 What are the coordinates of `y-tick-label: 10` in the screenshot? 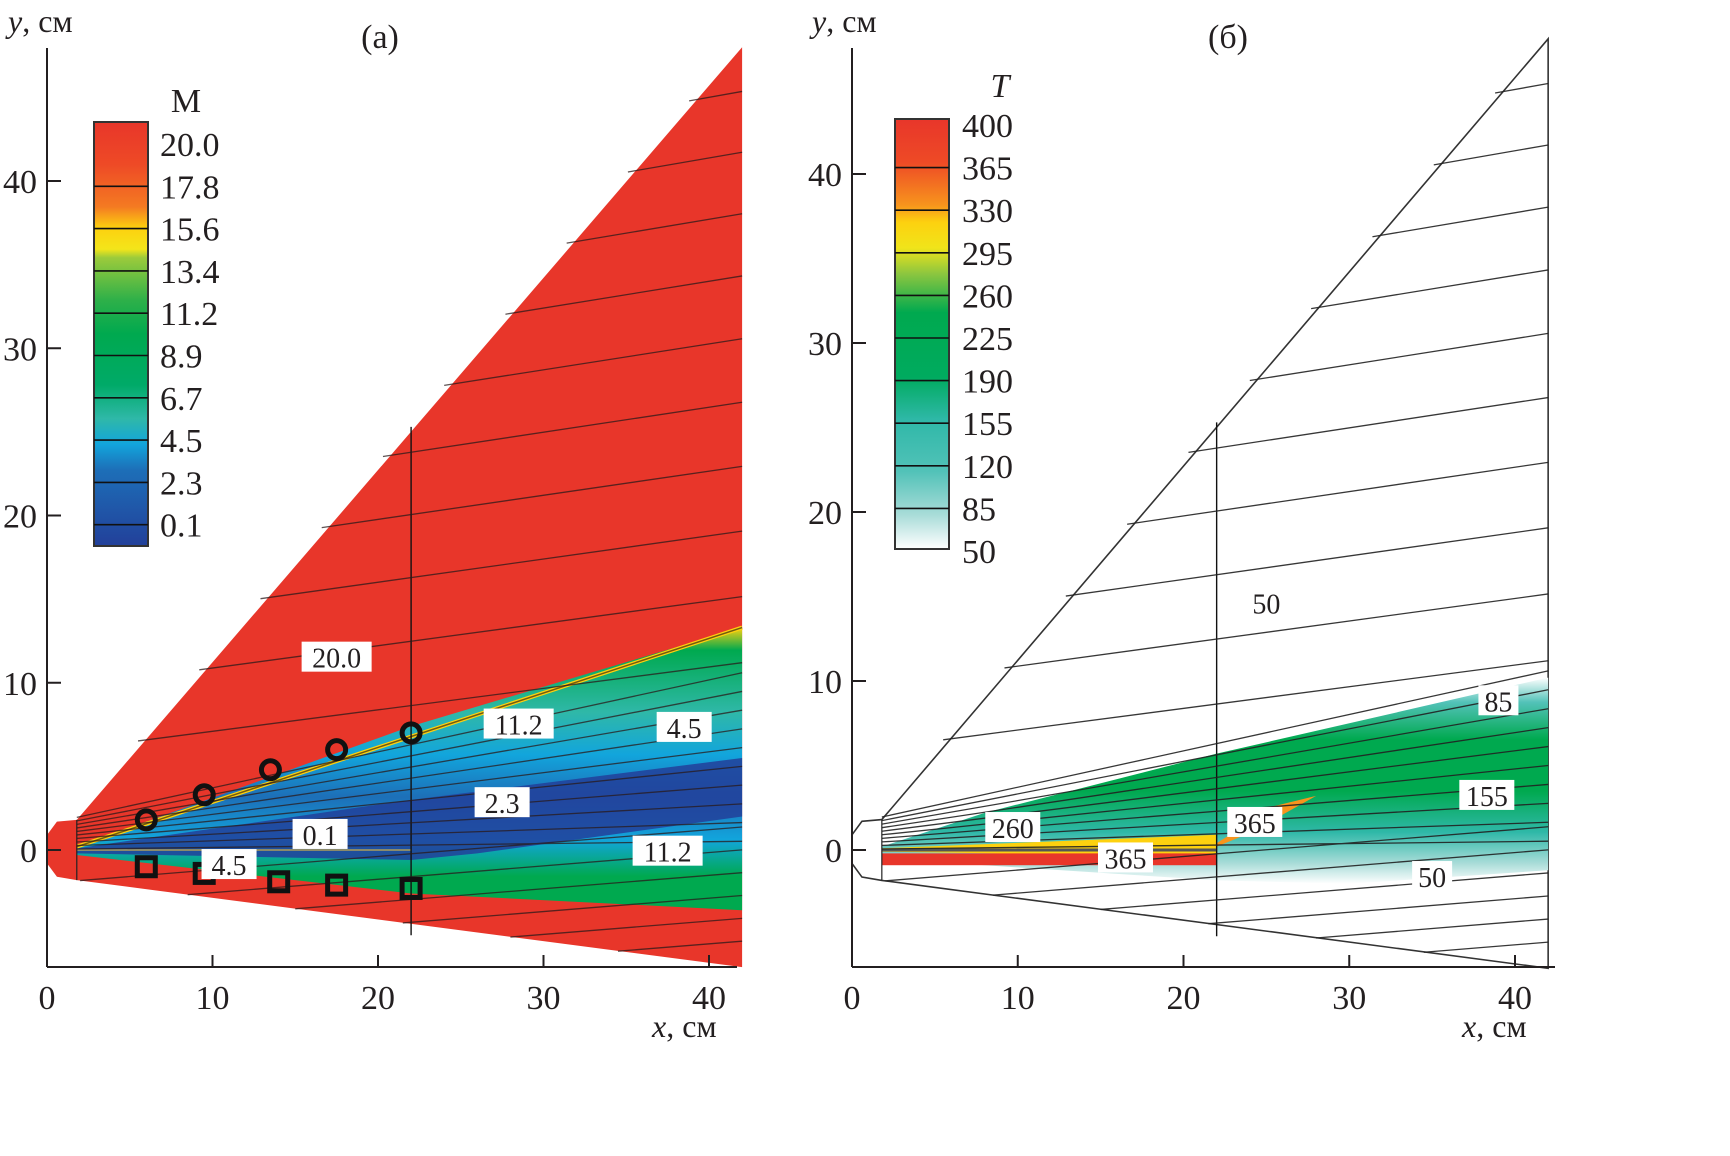 It's located at (20, 684).